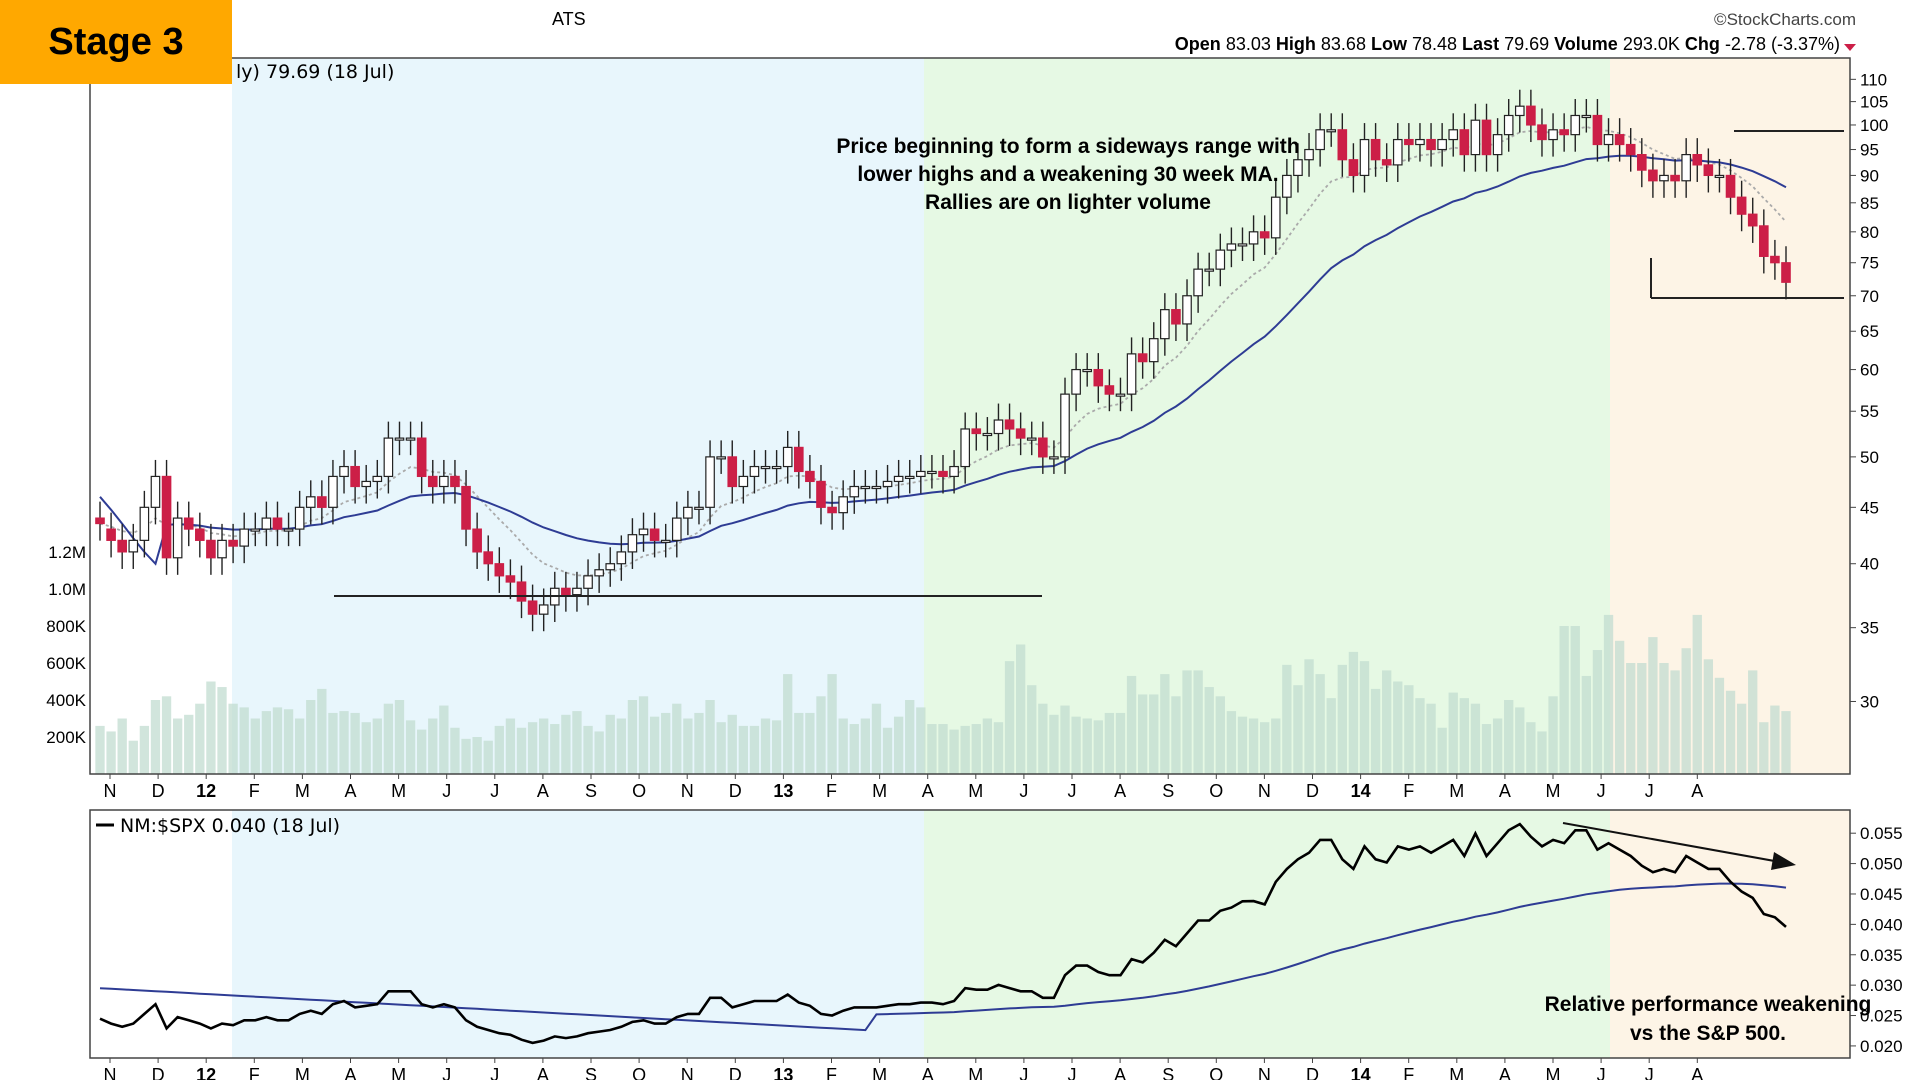  Describe the element at coordinates (1869, 203) in the screenshot. I see `price-tick-label: 85` at that location.